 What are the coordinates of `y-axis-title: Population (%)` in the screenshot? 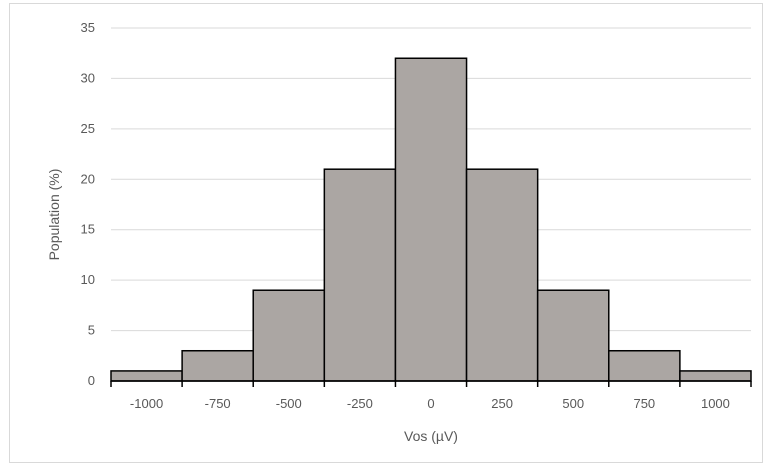 It's located at (54, 215).